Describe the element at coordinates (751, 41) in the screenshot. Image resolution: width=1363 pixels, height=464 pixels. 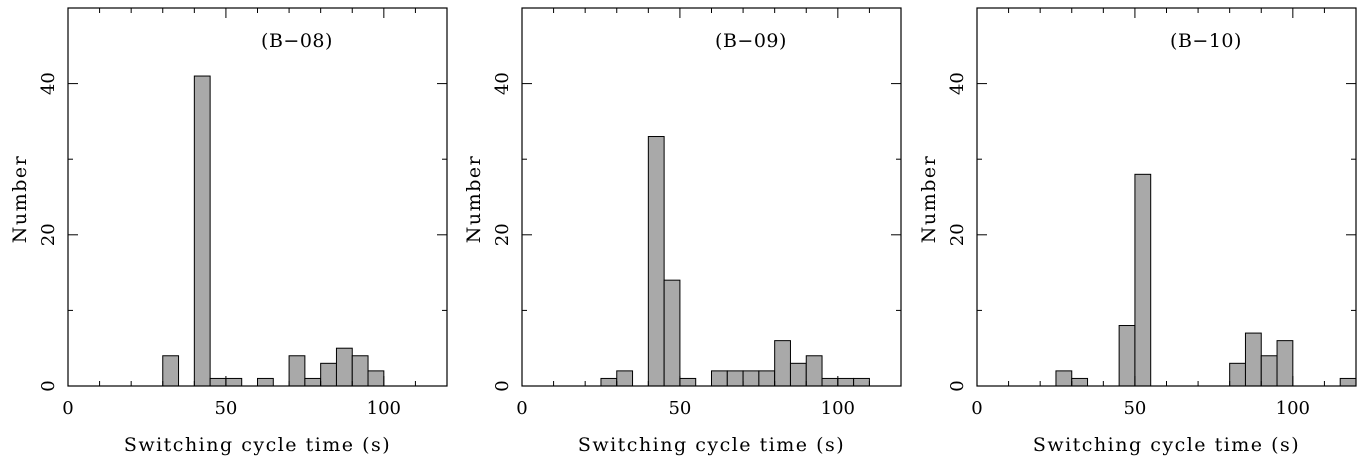
I see `panel-title: (B−09)` at that location.